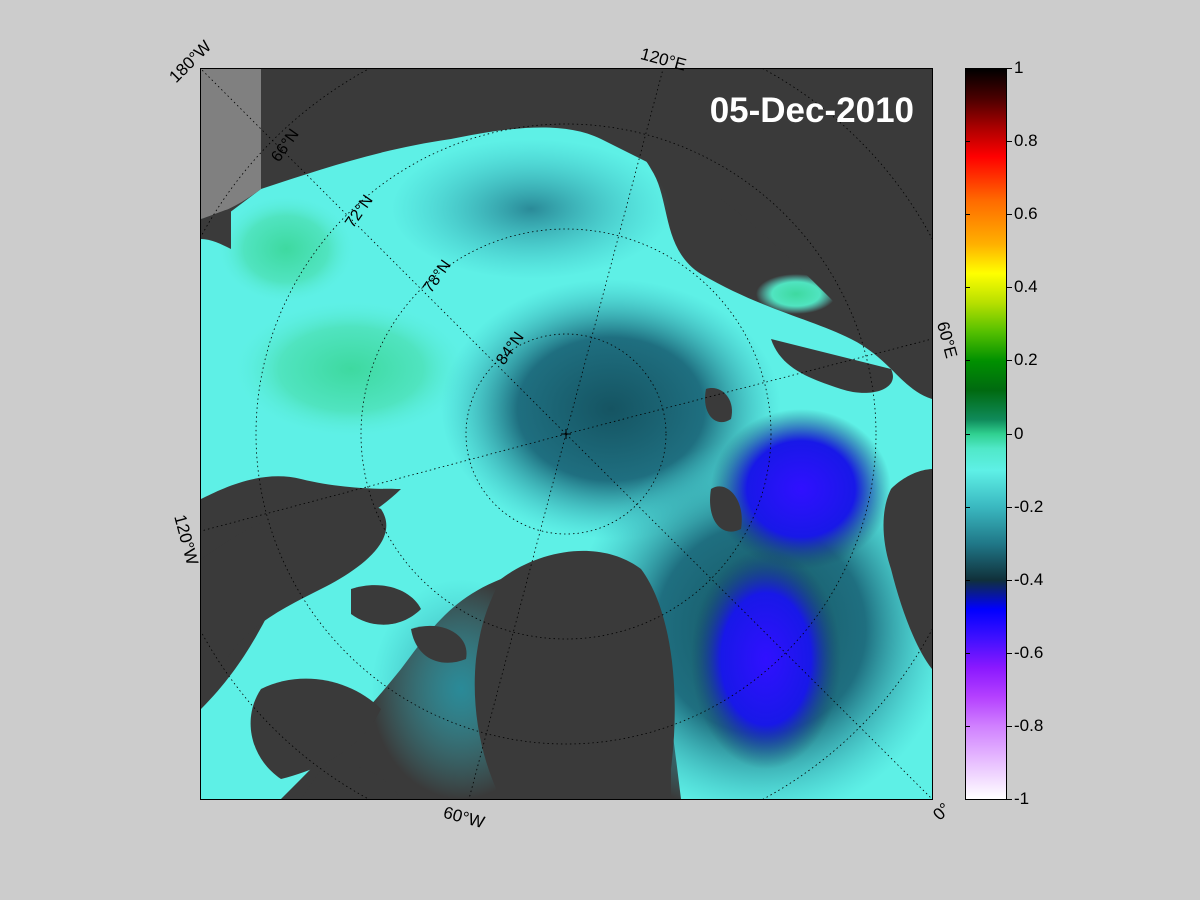 This screenshot has height=900, width=1200. Describe the element at coordinates (1026, 214) in the screenshot. I see `colorbar-tick-label: 0.6` at that location.